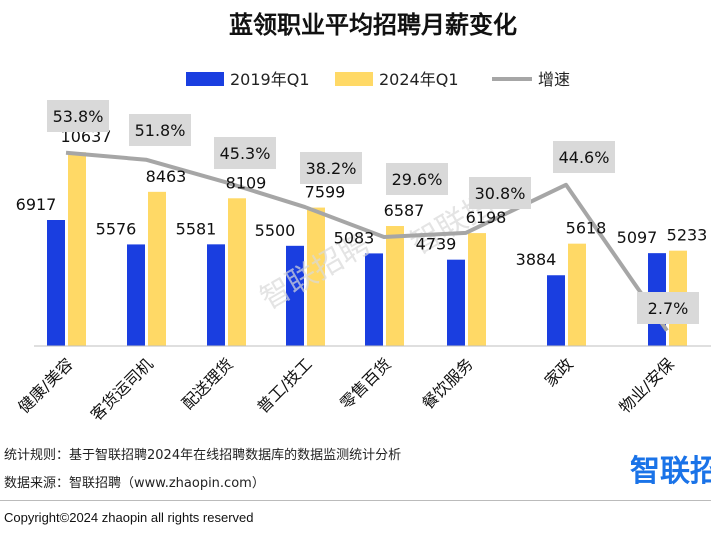  I want to click on growth-label-2: 45.3%, so click(245, 153).